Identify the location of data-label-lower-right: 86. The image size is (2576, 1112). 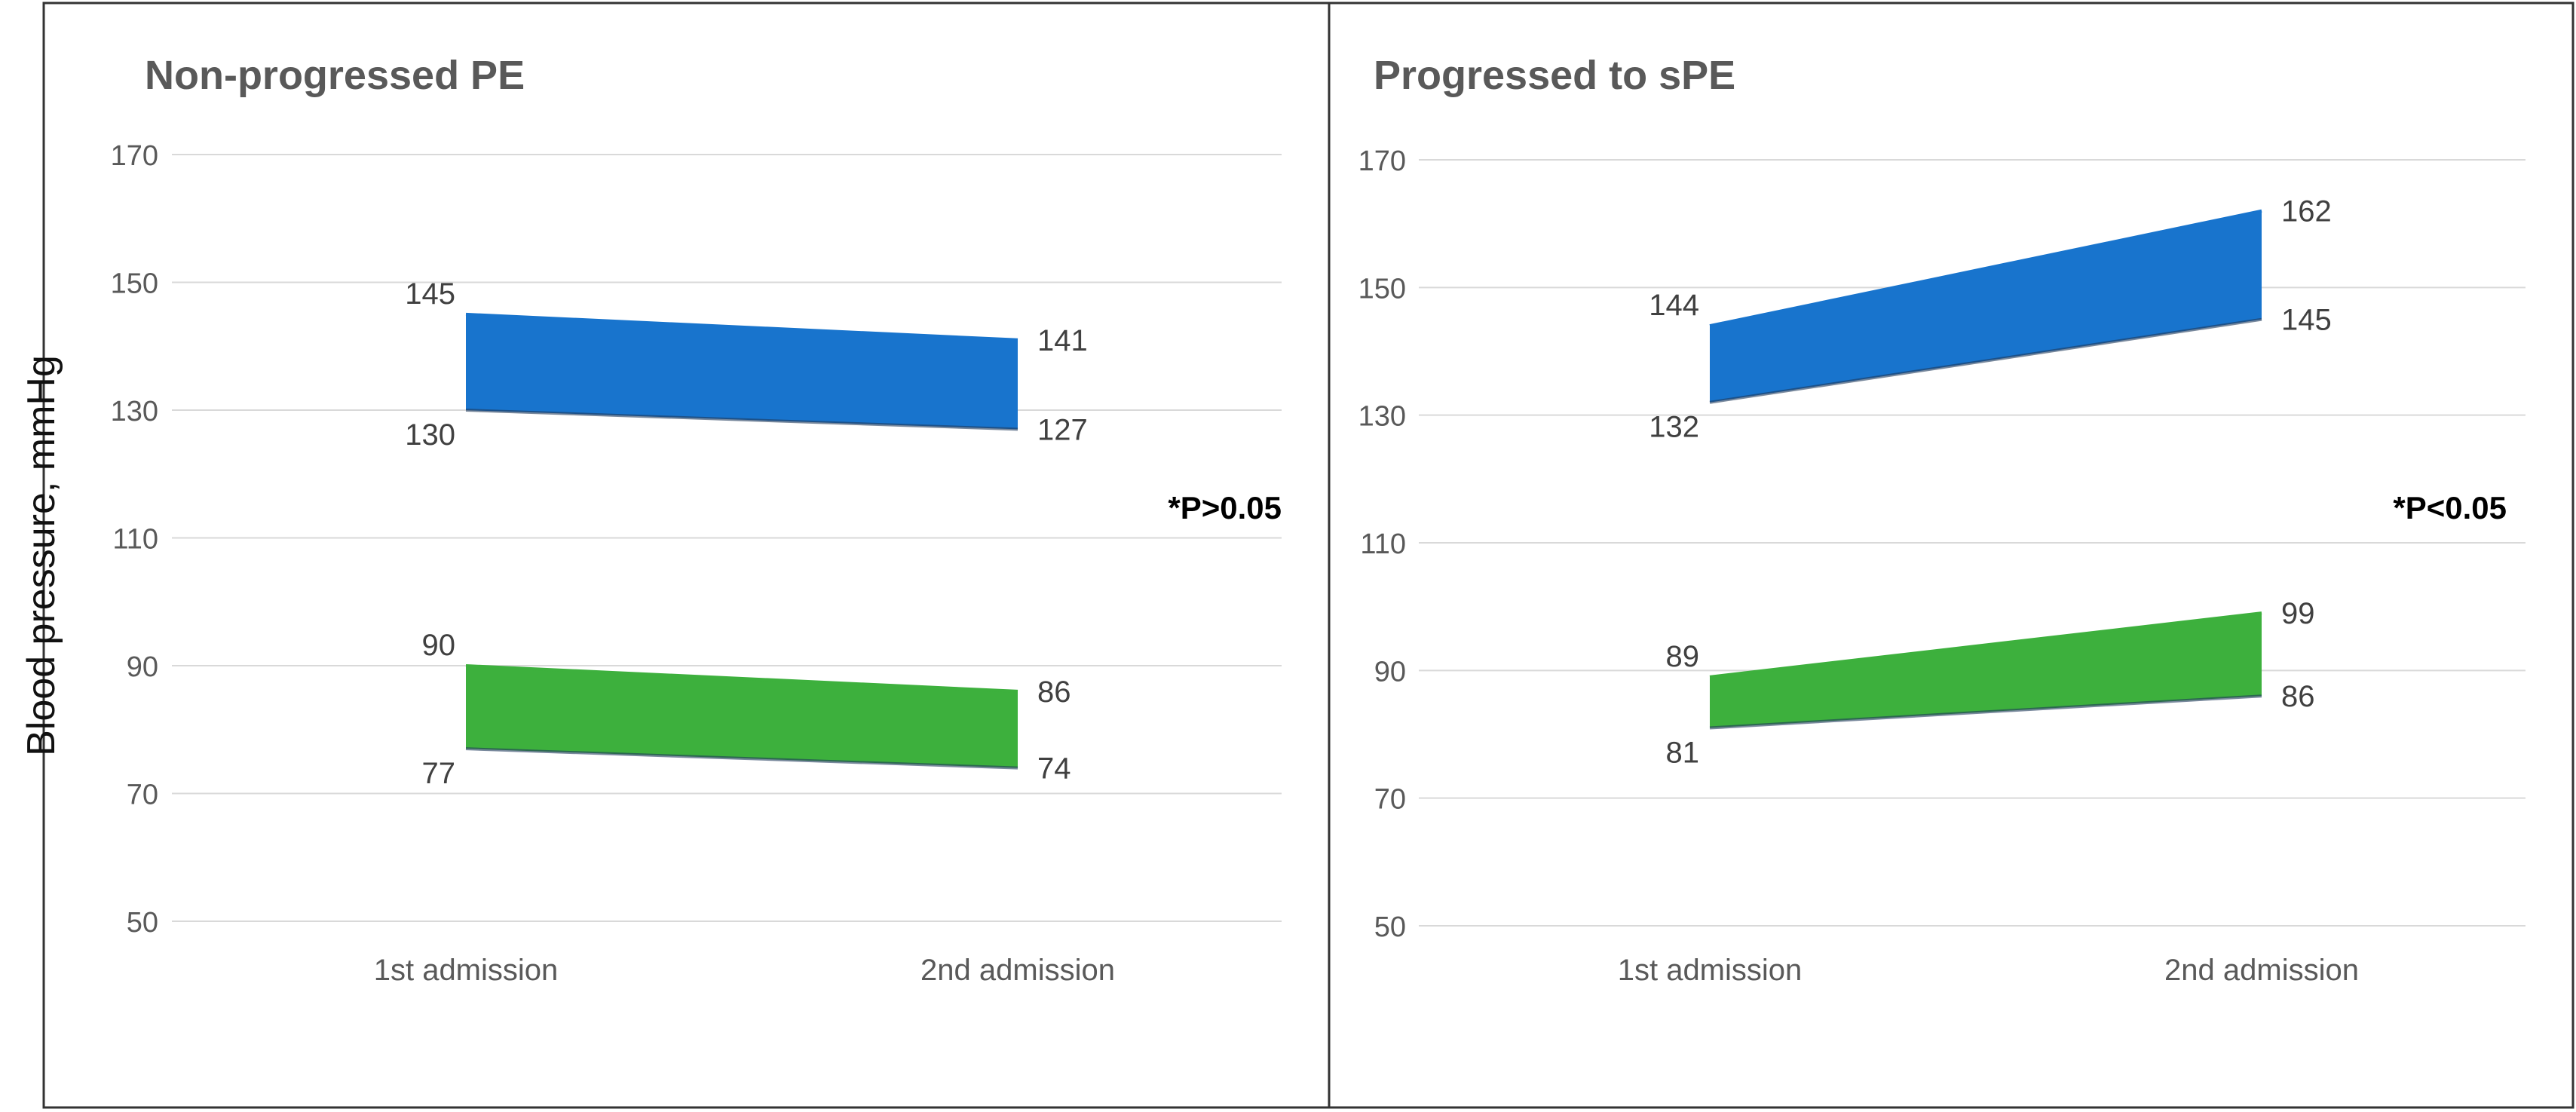
(2298, 696).